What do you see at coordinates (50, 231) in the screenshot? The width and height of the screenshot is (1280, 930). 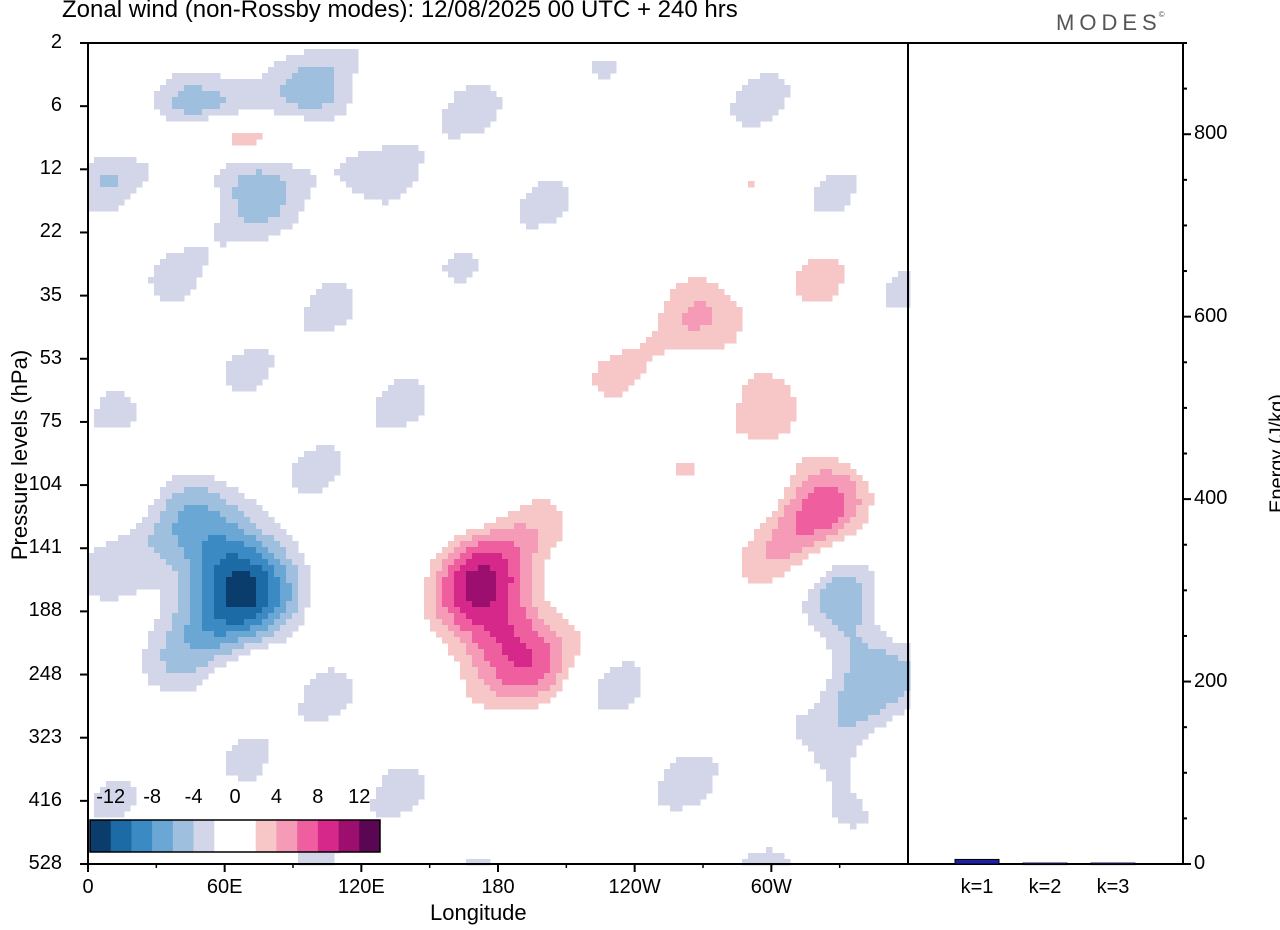 I see `y-tick-label: 22` at bounding box center [50, 231].